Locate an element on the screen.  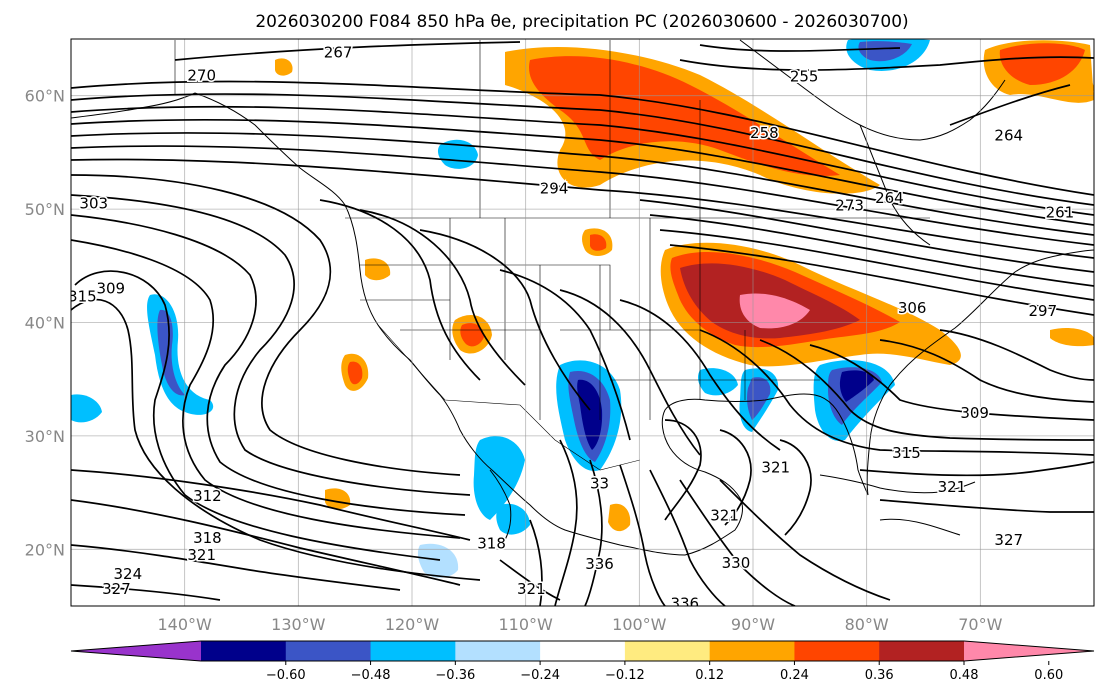
colorbar-tick-label: 0.36 is located at coordinates (879, 675).